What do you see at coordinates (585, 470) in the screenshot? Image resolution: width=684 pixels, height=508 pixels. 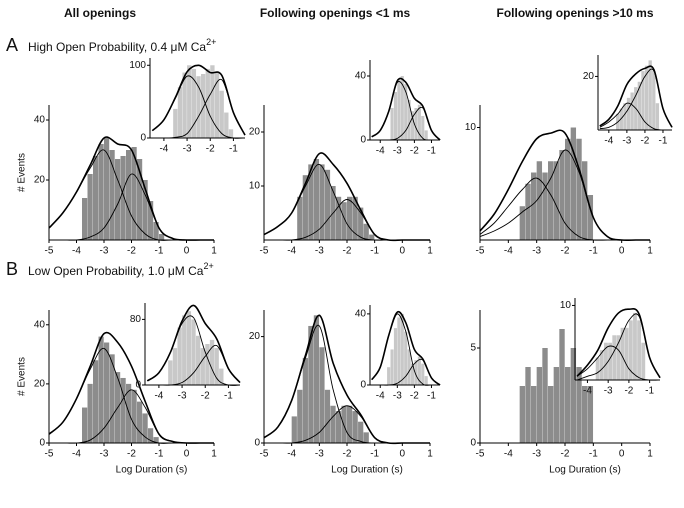 I see `x-axis-label: Log Duration (s)` at bounding box center [585, 470].